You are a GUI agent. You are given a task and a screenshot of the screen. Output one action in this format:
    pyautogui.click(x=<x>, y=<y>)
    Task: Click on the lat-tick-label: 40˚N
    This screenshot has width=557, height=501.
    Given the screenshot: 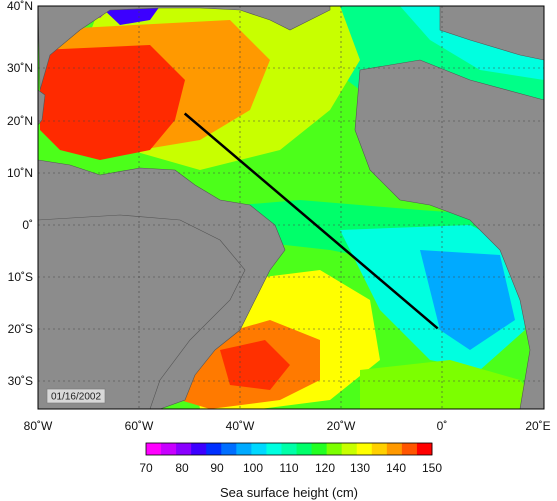 What is the action you would take?
    pyautogui.click(x=20, y=6)
    